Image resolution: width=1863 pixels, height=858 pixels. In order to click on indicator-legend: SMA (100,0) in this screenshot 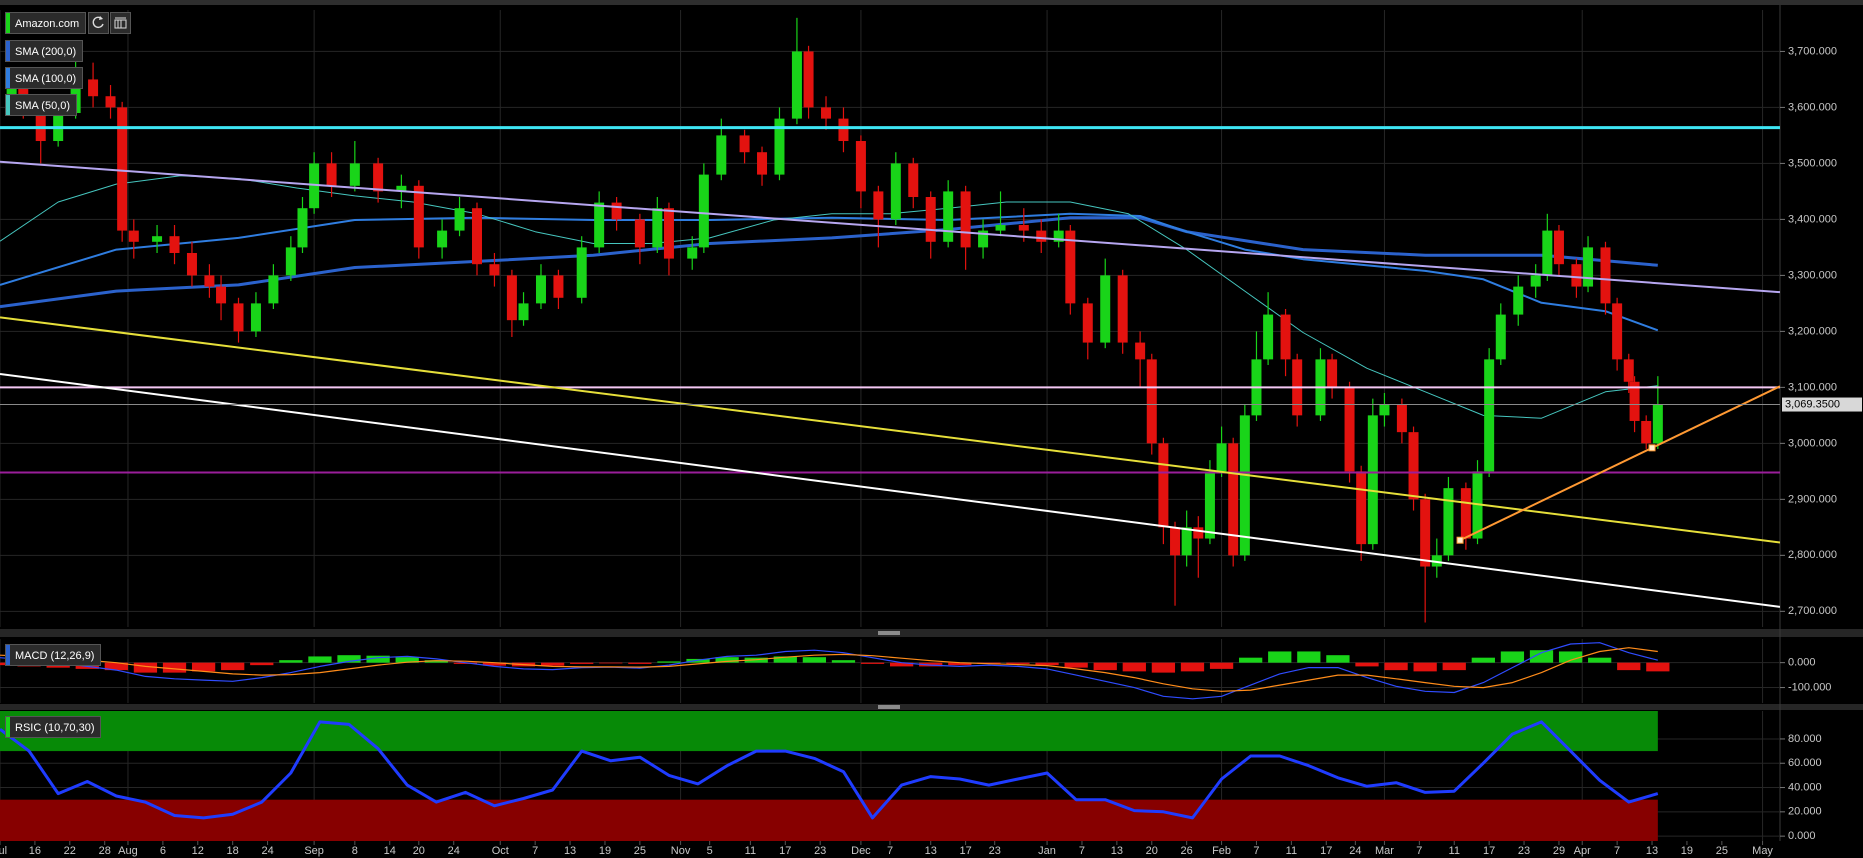, I will do `click(44, 78)`.